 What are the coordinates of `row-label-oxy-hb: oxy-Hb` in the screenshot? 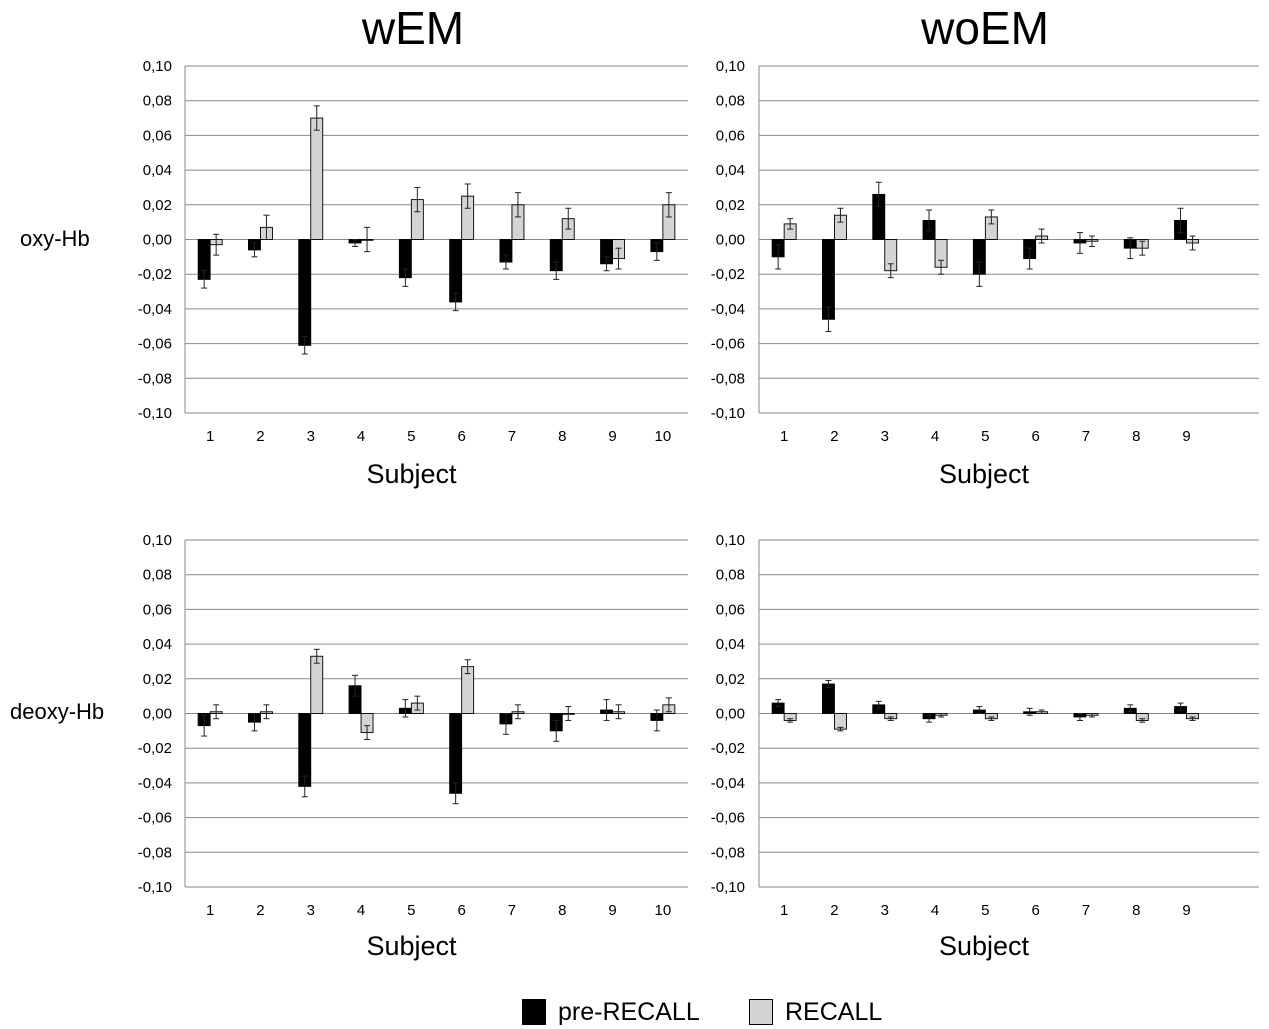 It's located at (55, 238).